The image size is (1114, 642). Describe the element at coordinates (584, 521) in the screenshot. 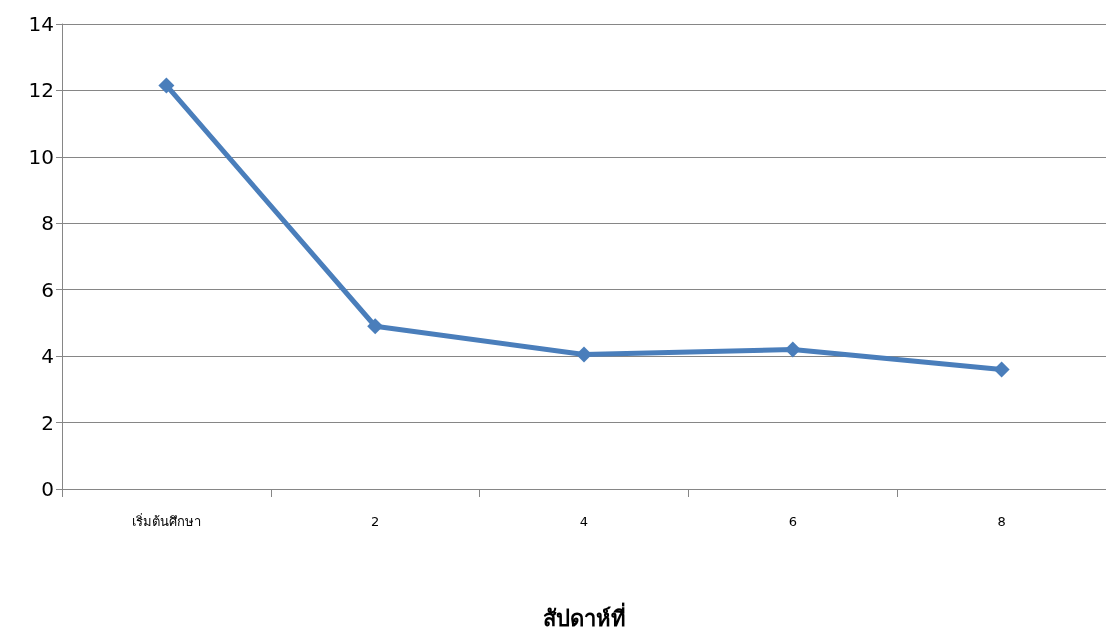

I see `x-tick-label: 4` at that location.